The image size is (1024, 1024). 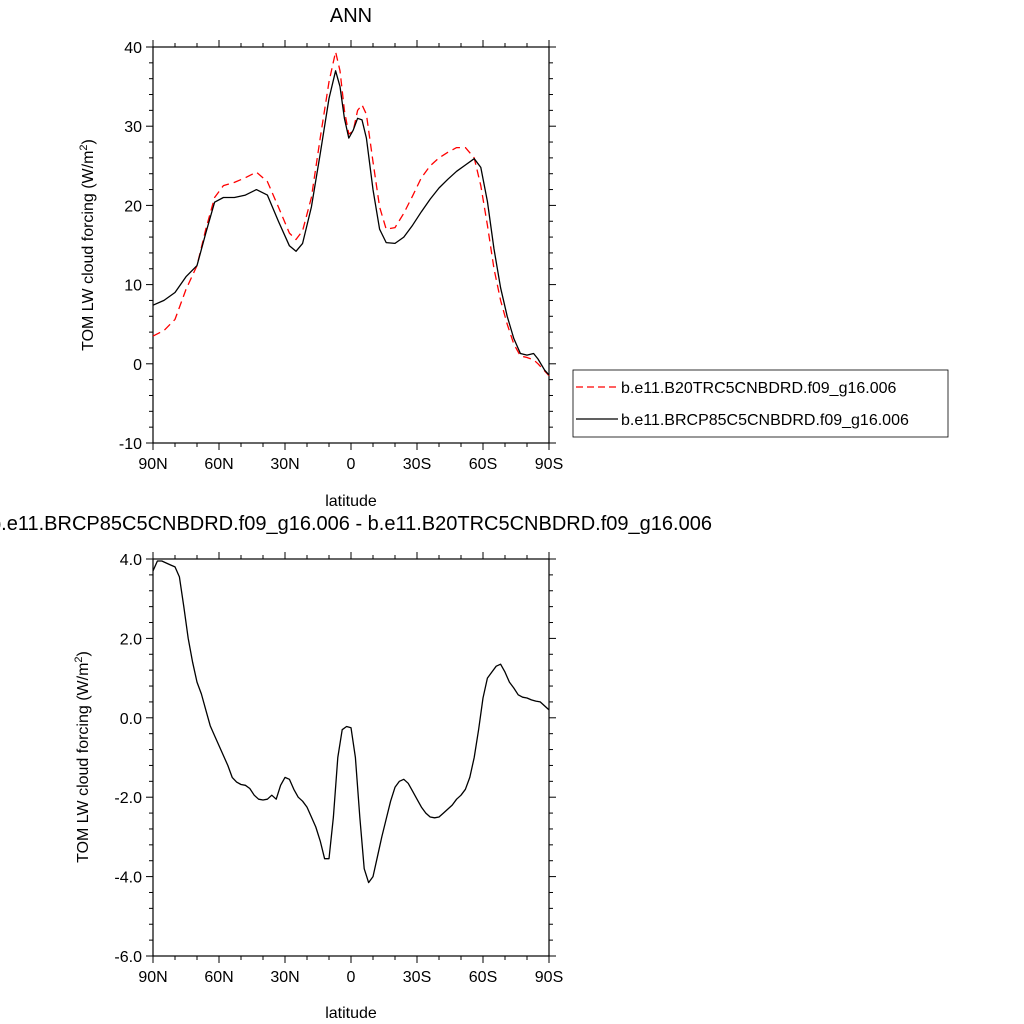 What do you see at coordinates (133, 286) in the screenshot?
I see `y-tick-label: 10` at bounding box center [133, 286].